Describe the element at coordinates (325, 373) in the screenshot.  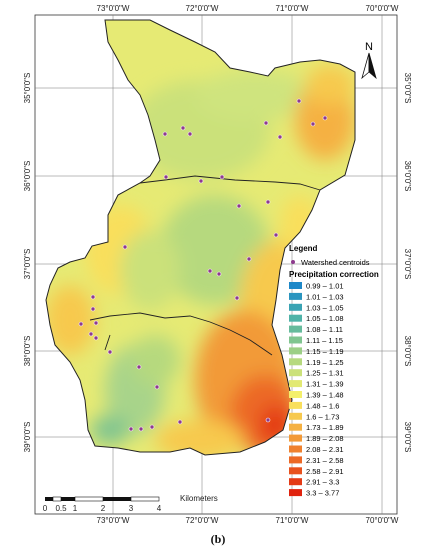
I see `legend-class-label: 1.25 – 1.31` at that location.